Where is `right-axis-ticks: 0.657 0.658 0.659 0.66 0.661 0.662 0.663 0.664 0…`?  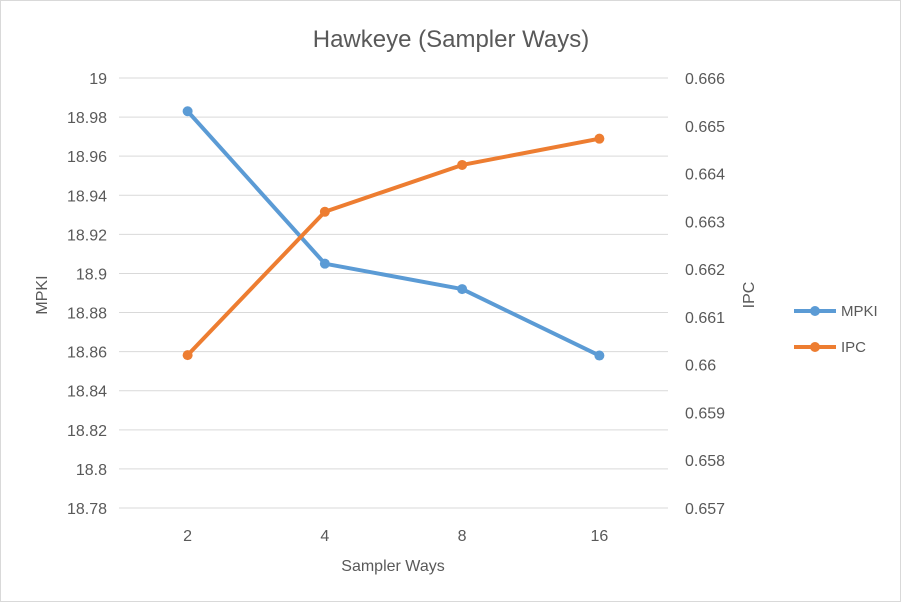
right-axis-ticks: 0.657 0.658 0.659 0.66 0.661 0.662 0.663 0.664 0… is located at coordinates (705, 294).